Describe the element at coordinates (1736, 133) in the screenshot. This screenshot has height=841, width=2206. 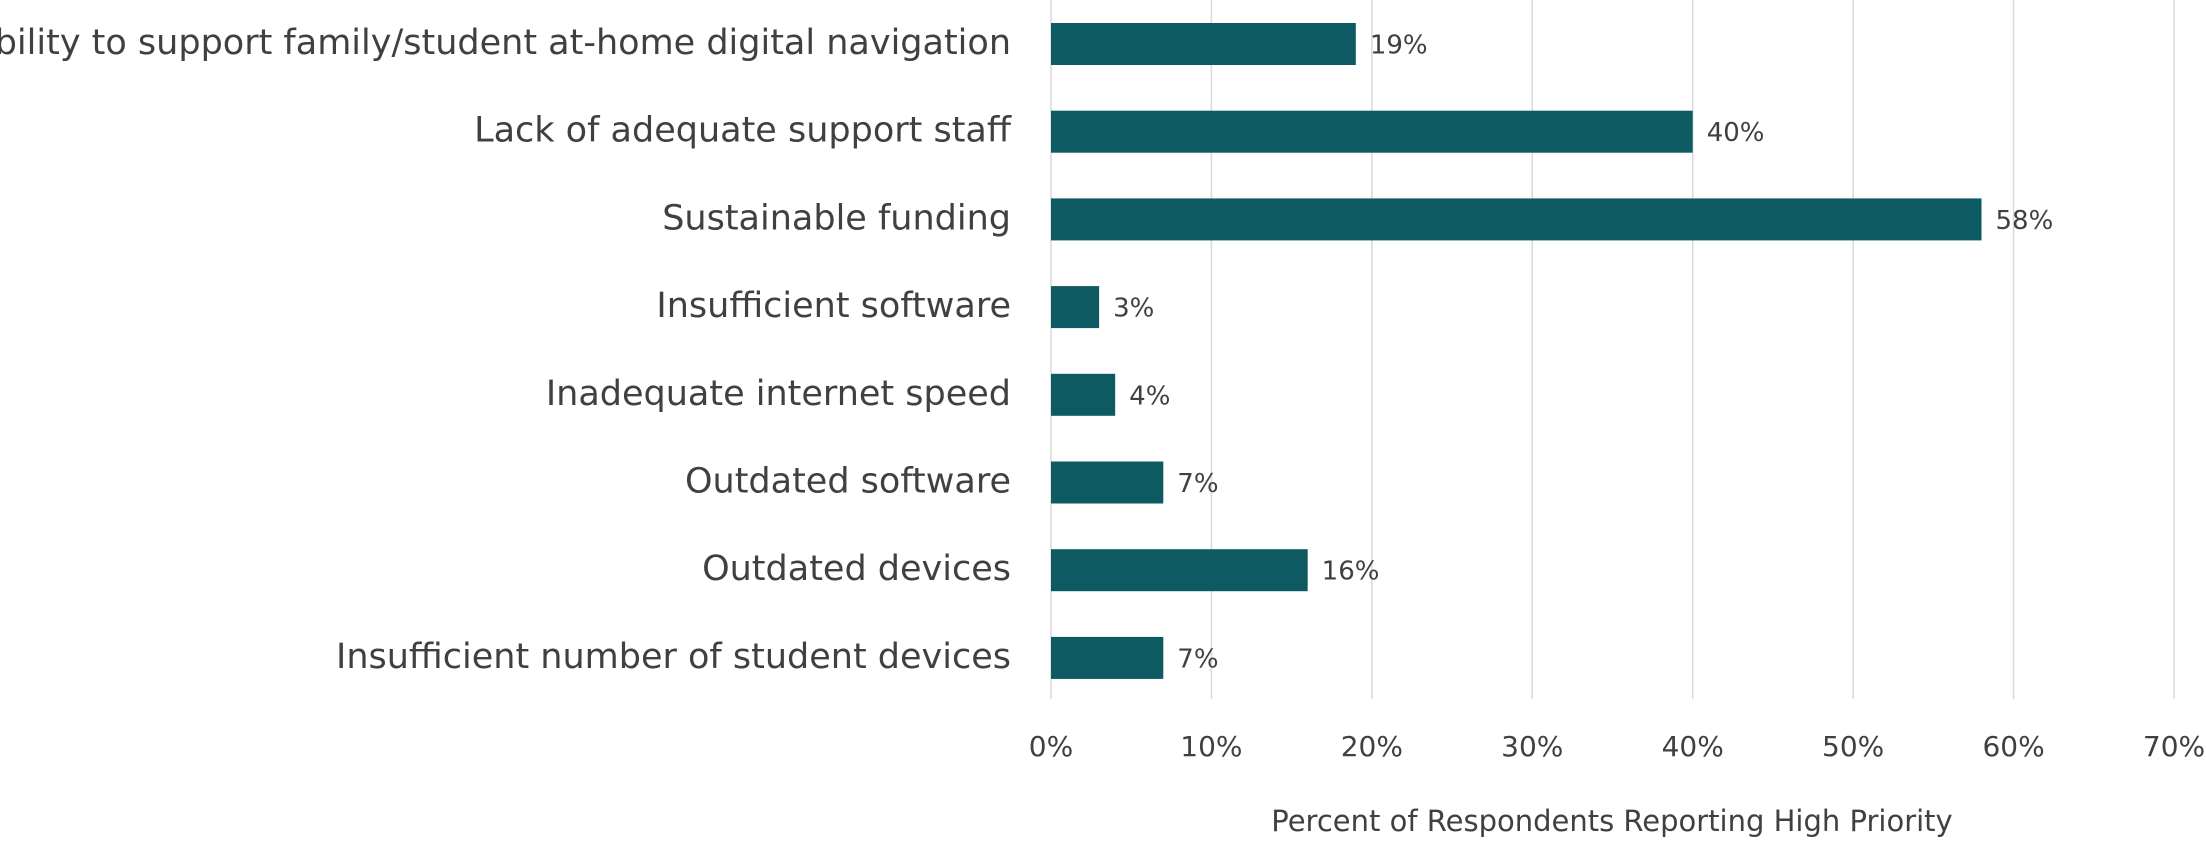
I see `value-label: 40%` at that location.